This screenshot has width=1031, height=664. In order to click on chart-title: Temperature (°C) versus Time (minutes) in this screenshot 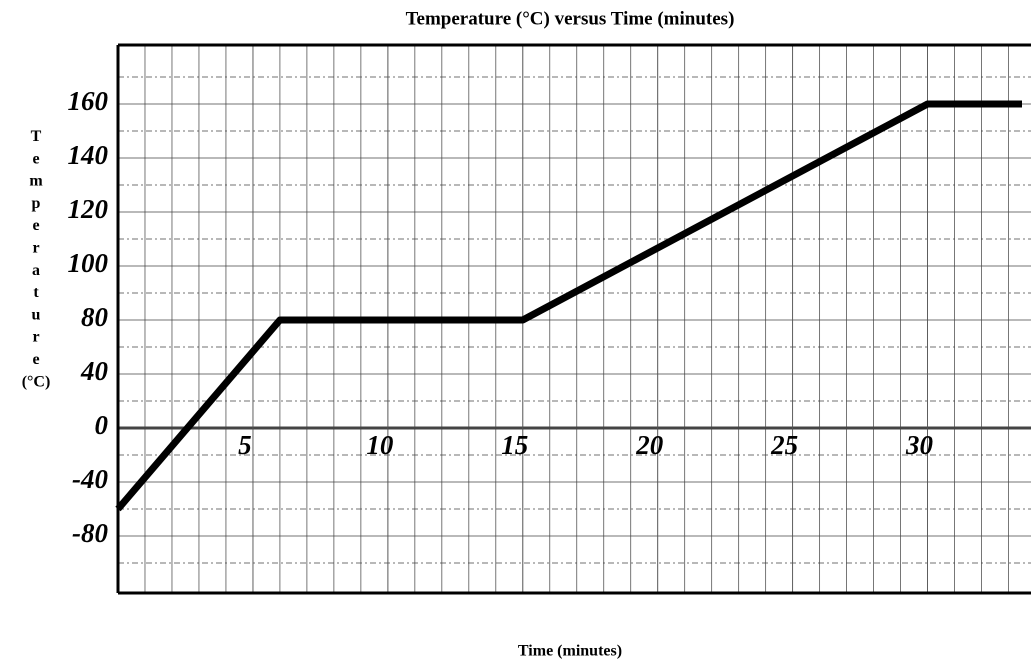, I will do `click(570, 18)`.